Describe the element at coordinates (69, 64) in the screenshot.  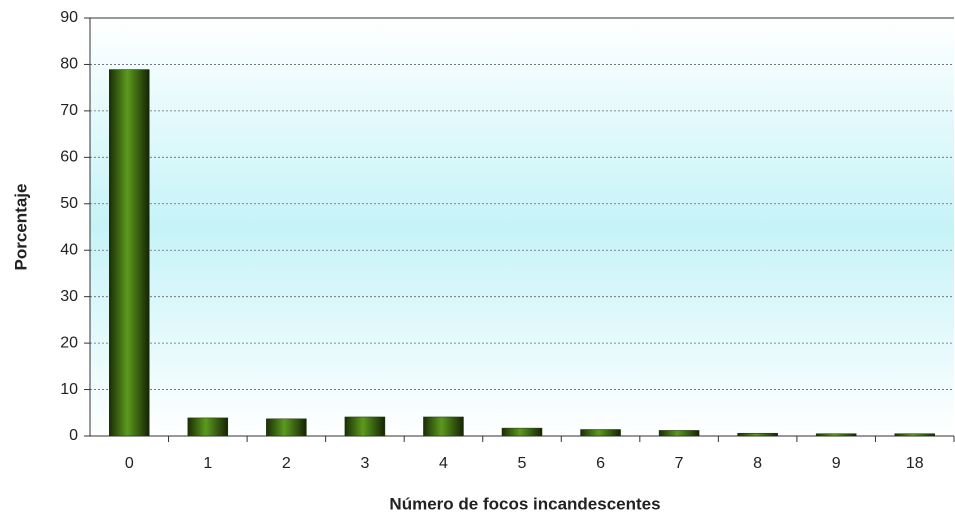
I see `y-tick-label: 80` at that location.